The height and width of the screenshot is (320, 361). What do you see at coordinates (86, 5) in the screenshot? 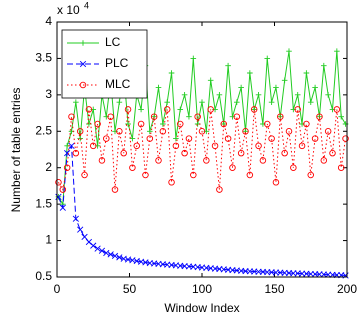
I see `y-scale-exponent: 4` at bounding box center [86, 5].